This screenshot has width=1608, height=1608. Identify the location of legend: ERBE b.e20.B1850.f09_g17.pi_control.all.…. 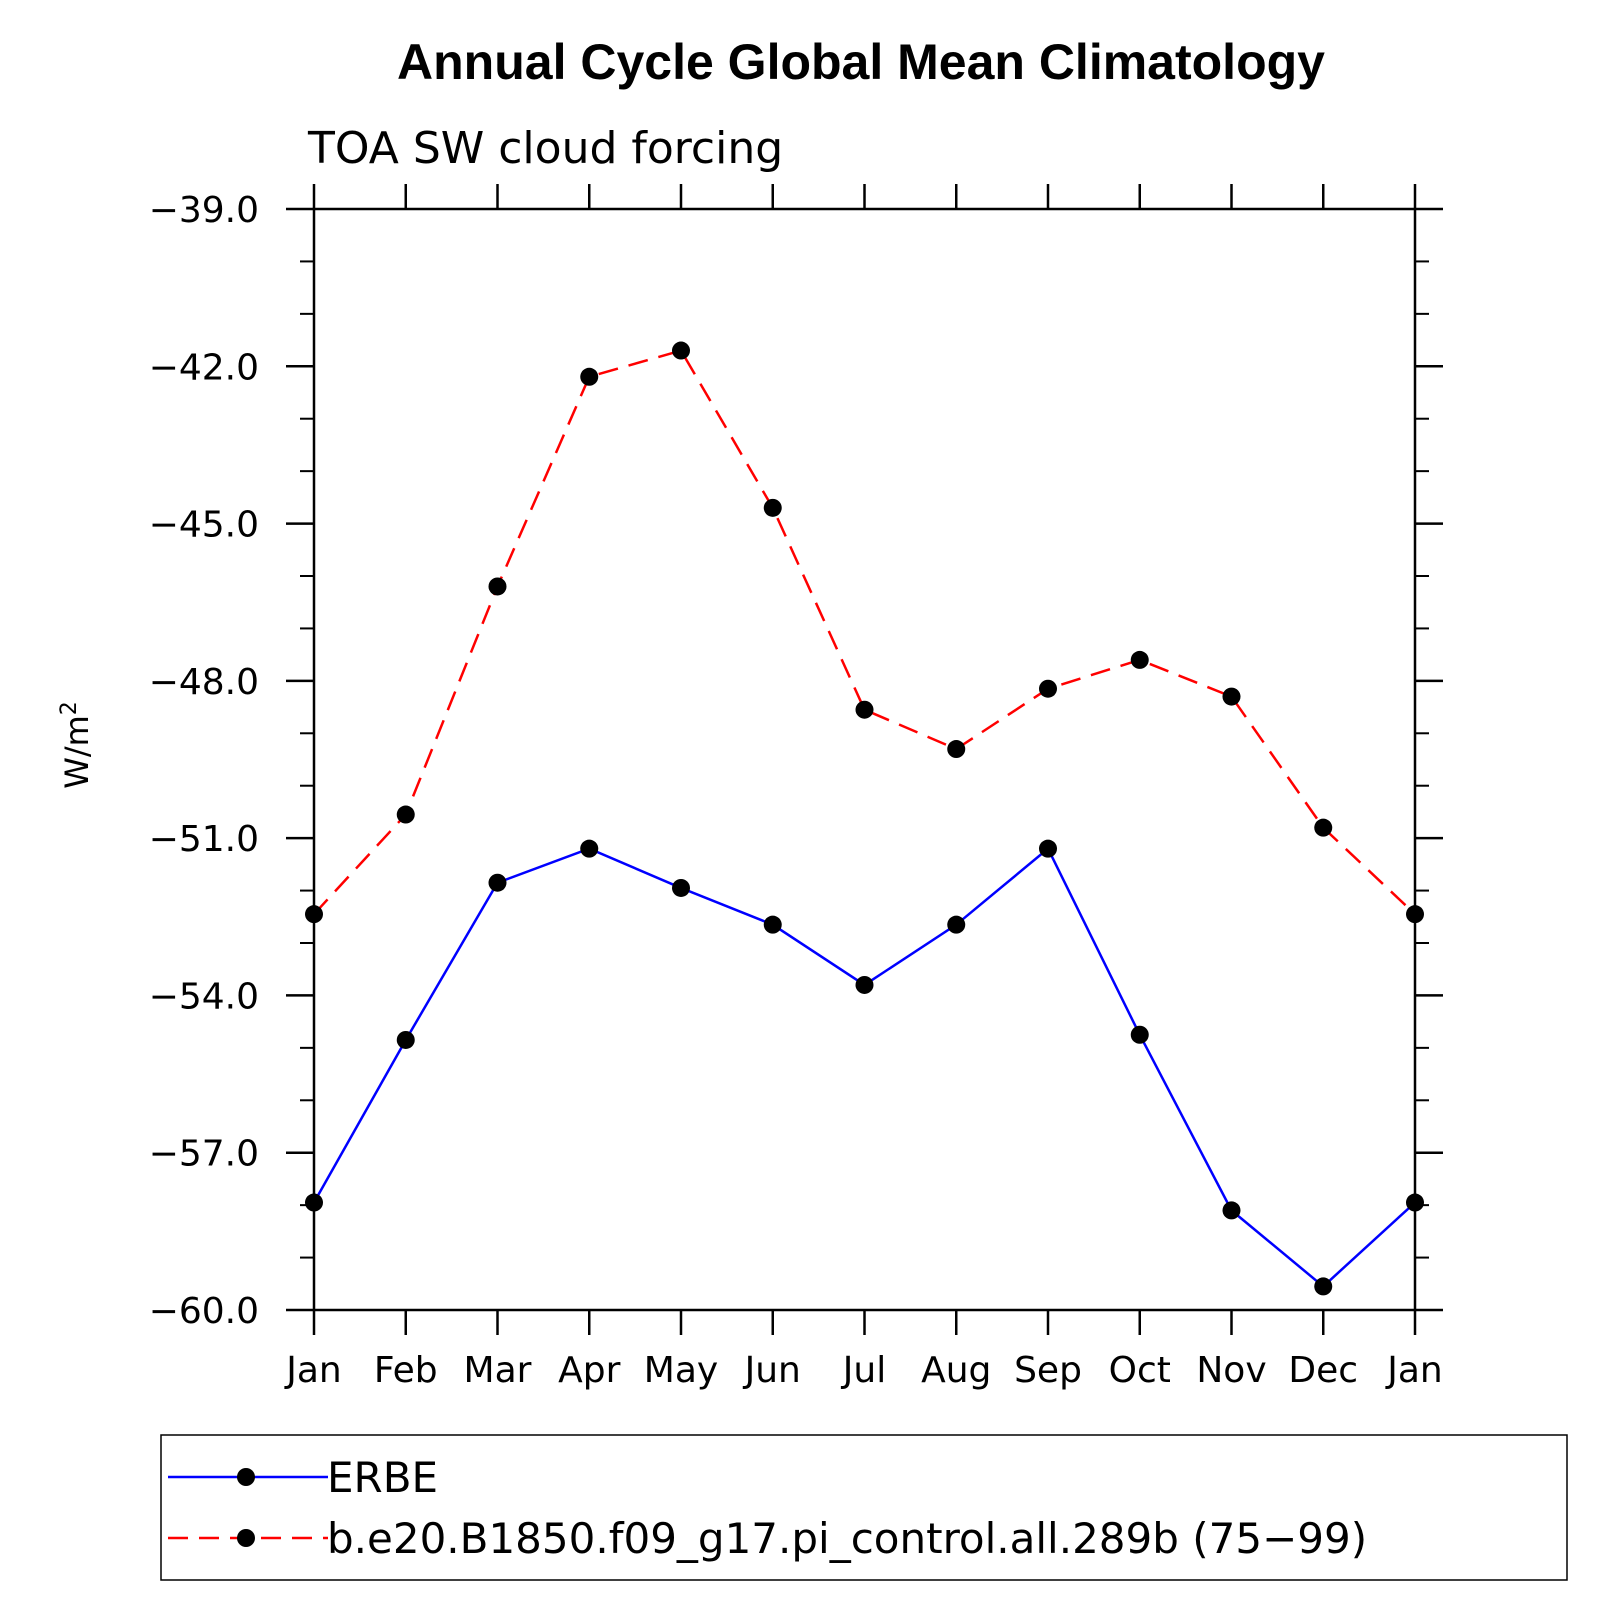
(864, 1507).